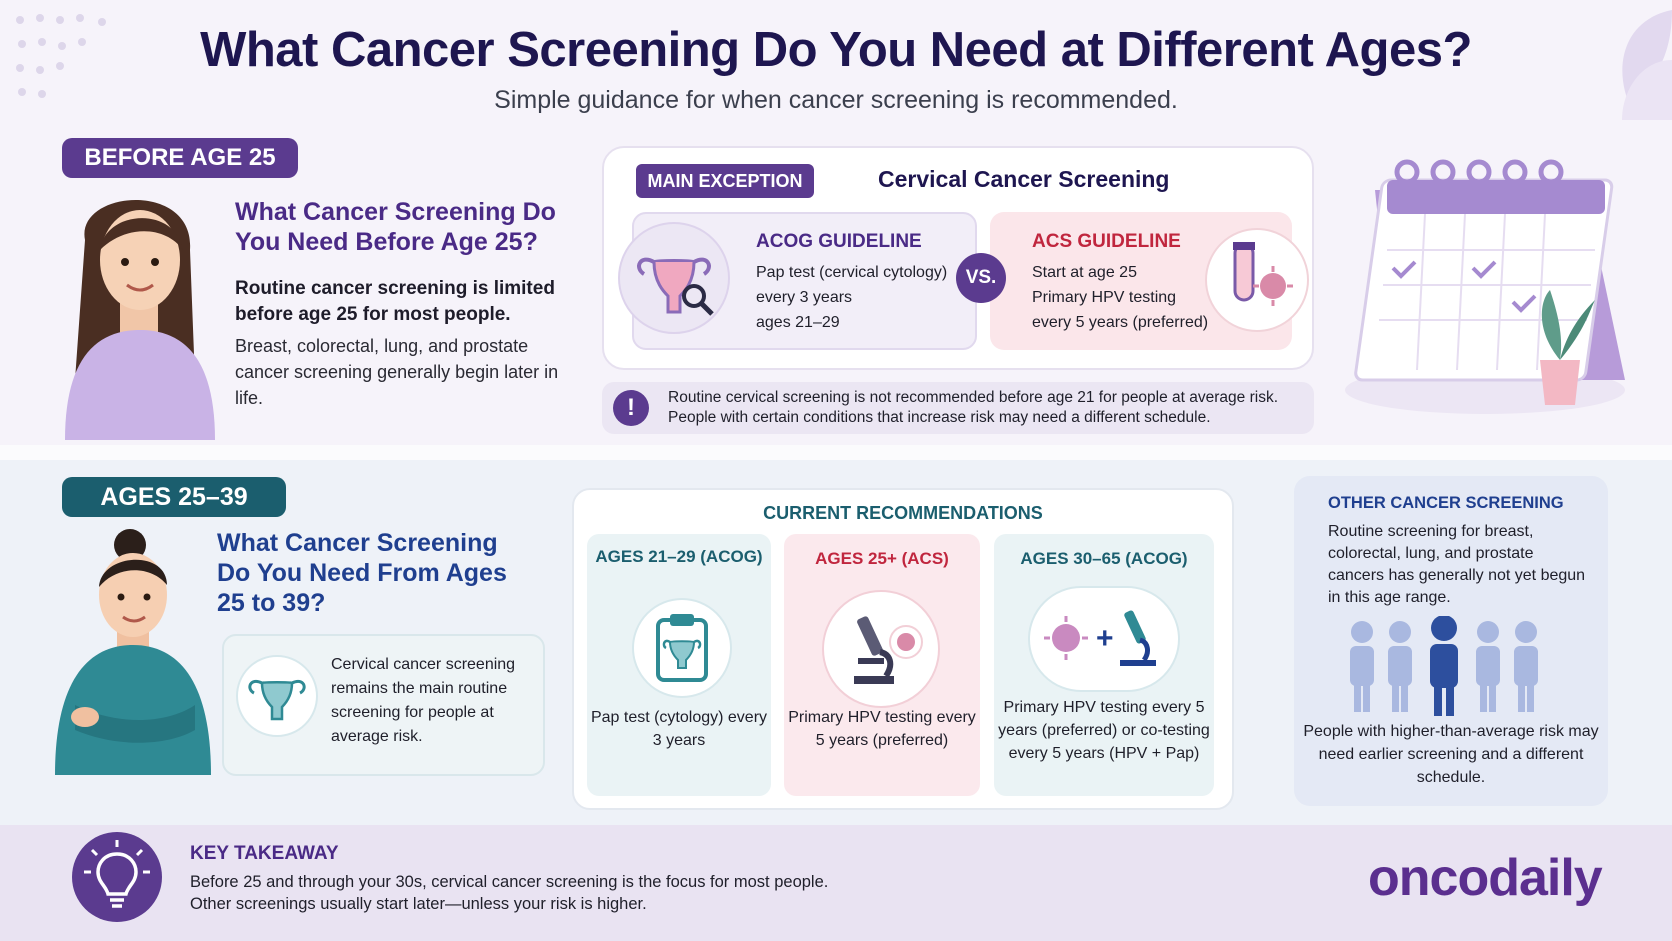  I want to click on ages-25-39-badge: AGES 25–39, so click(174, 497).